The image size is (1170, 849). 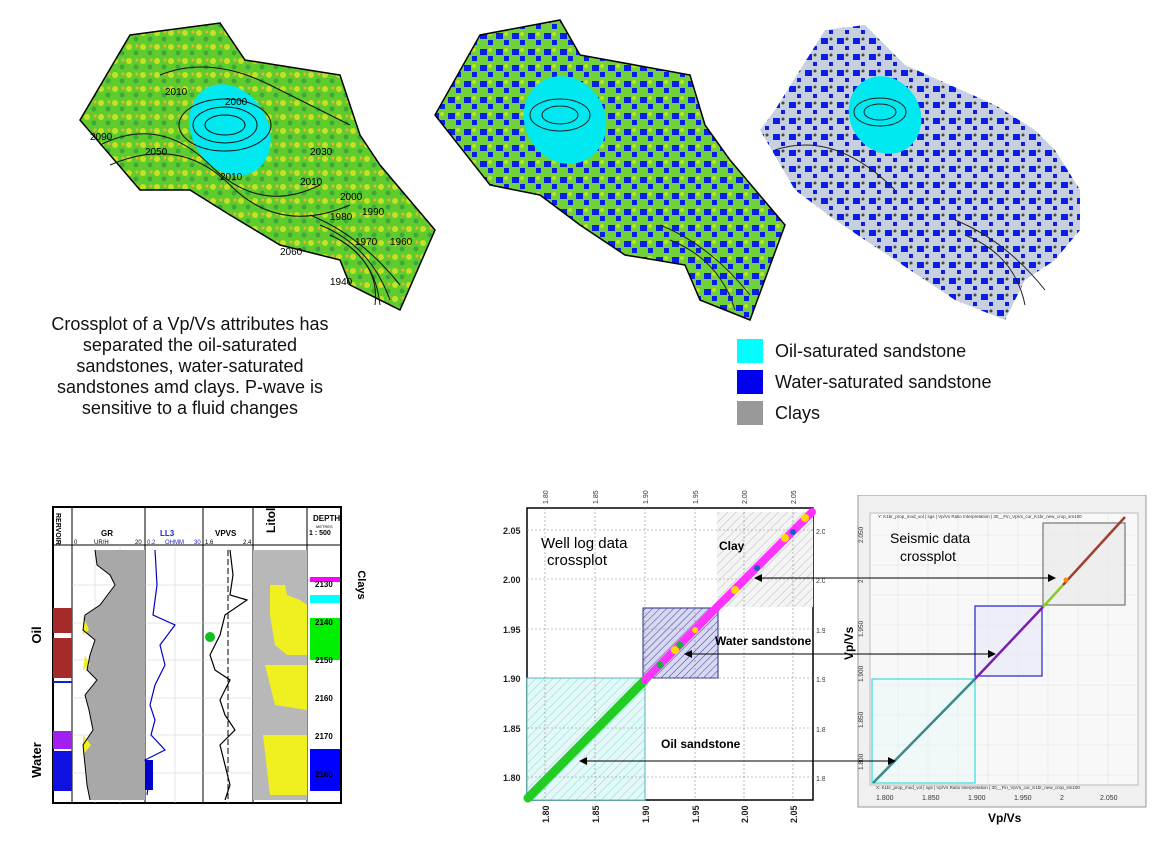 What do you see at coordinates (151, 543) in the screenshot?
I see `ll3-min: 0.2` at bounding box center [151, 543].